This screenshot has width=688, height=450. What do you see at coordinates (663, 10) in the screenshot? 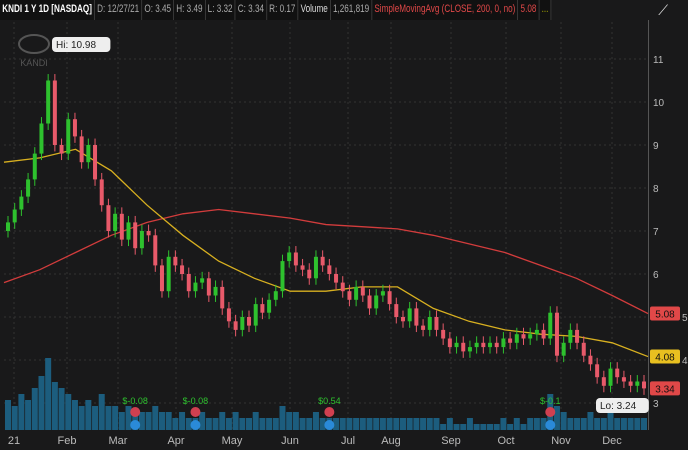
I see `studies-icon: ⟋` at bounding box center [663, 10].